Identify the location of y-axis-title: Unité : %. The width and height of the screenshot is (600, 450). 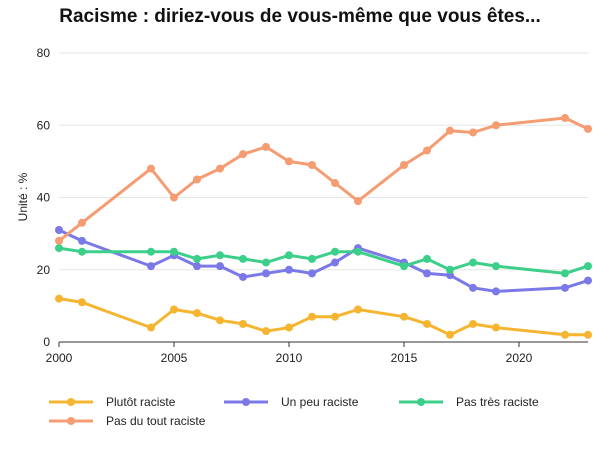
(23, 196).